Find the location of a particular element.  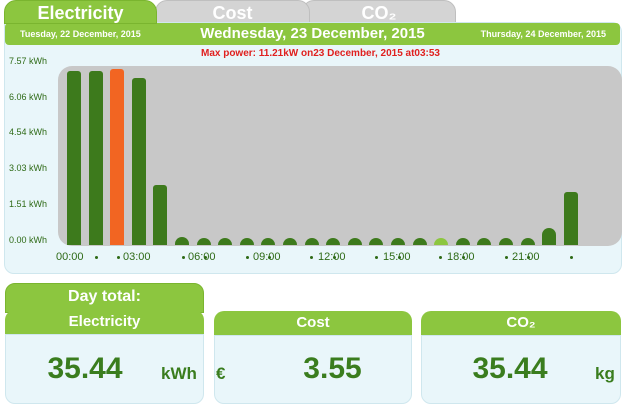

x-tick-label: 18:00 is located at coordinates (461, 257).